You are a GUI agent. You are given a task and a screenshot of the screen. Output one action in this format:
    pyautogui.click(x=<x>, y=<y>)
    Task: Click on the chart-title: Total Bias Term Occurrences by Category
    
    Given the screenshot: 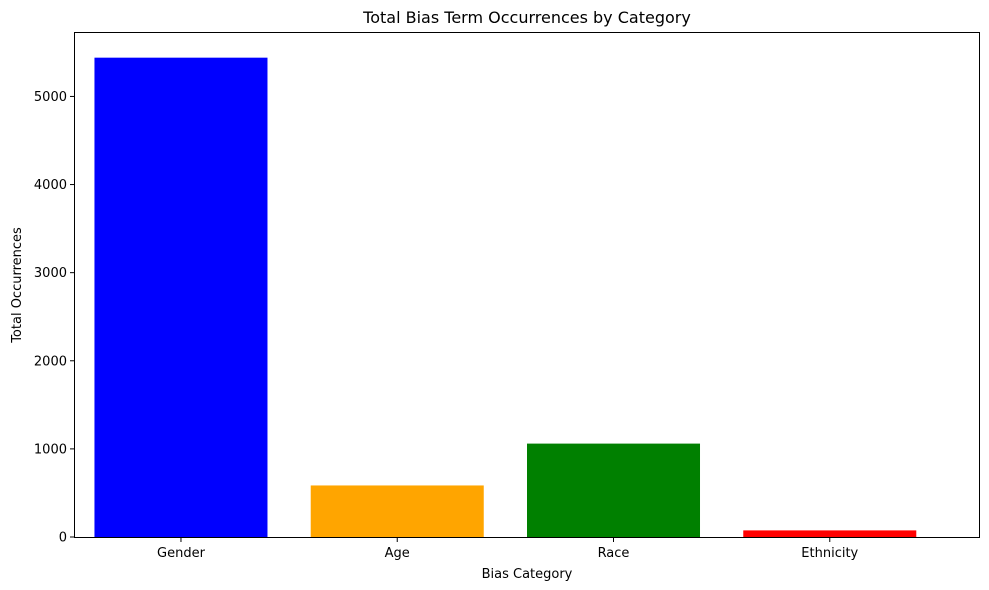 What is the action you would take?
    pyautogui.click(x=526, y=17)
    